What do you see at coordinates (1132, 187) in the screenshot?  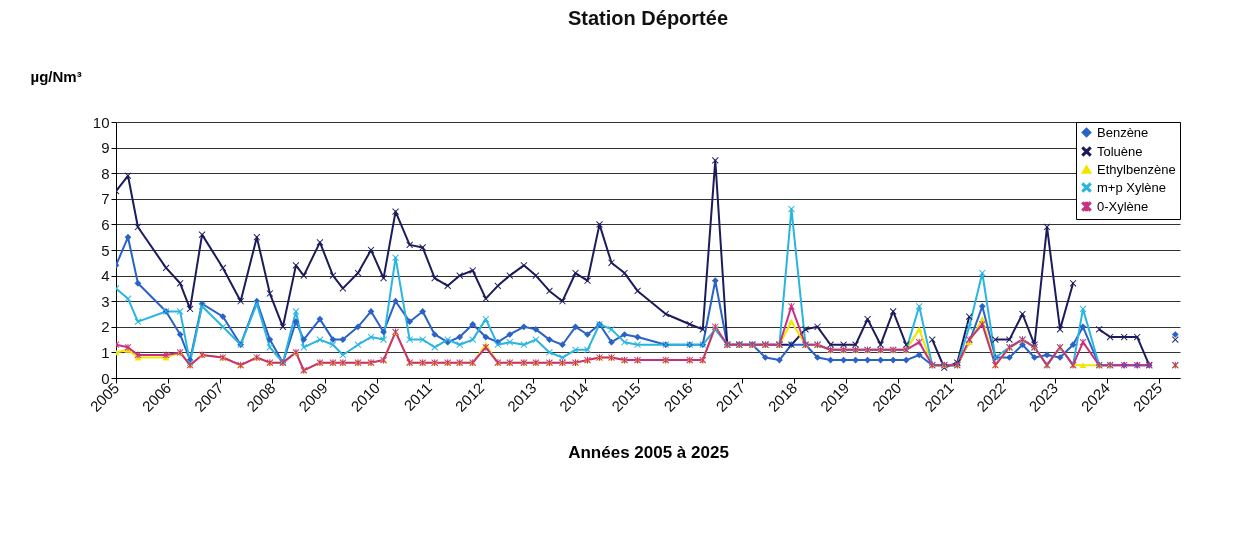 I see `legend-label: m+p Xylène` at bounding box center [1132, 187].